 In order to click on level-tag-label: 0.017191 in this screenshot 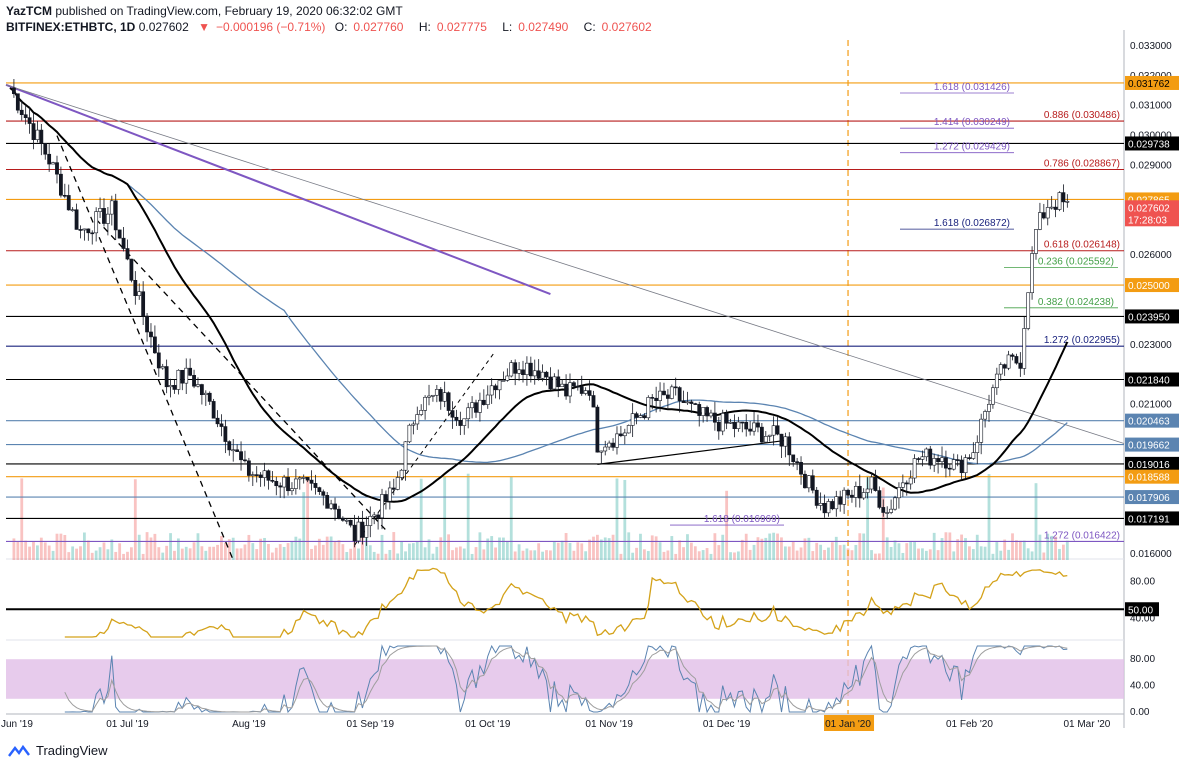, I will do `click(1149, 519)`.